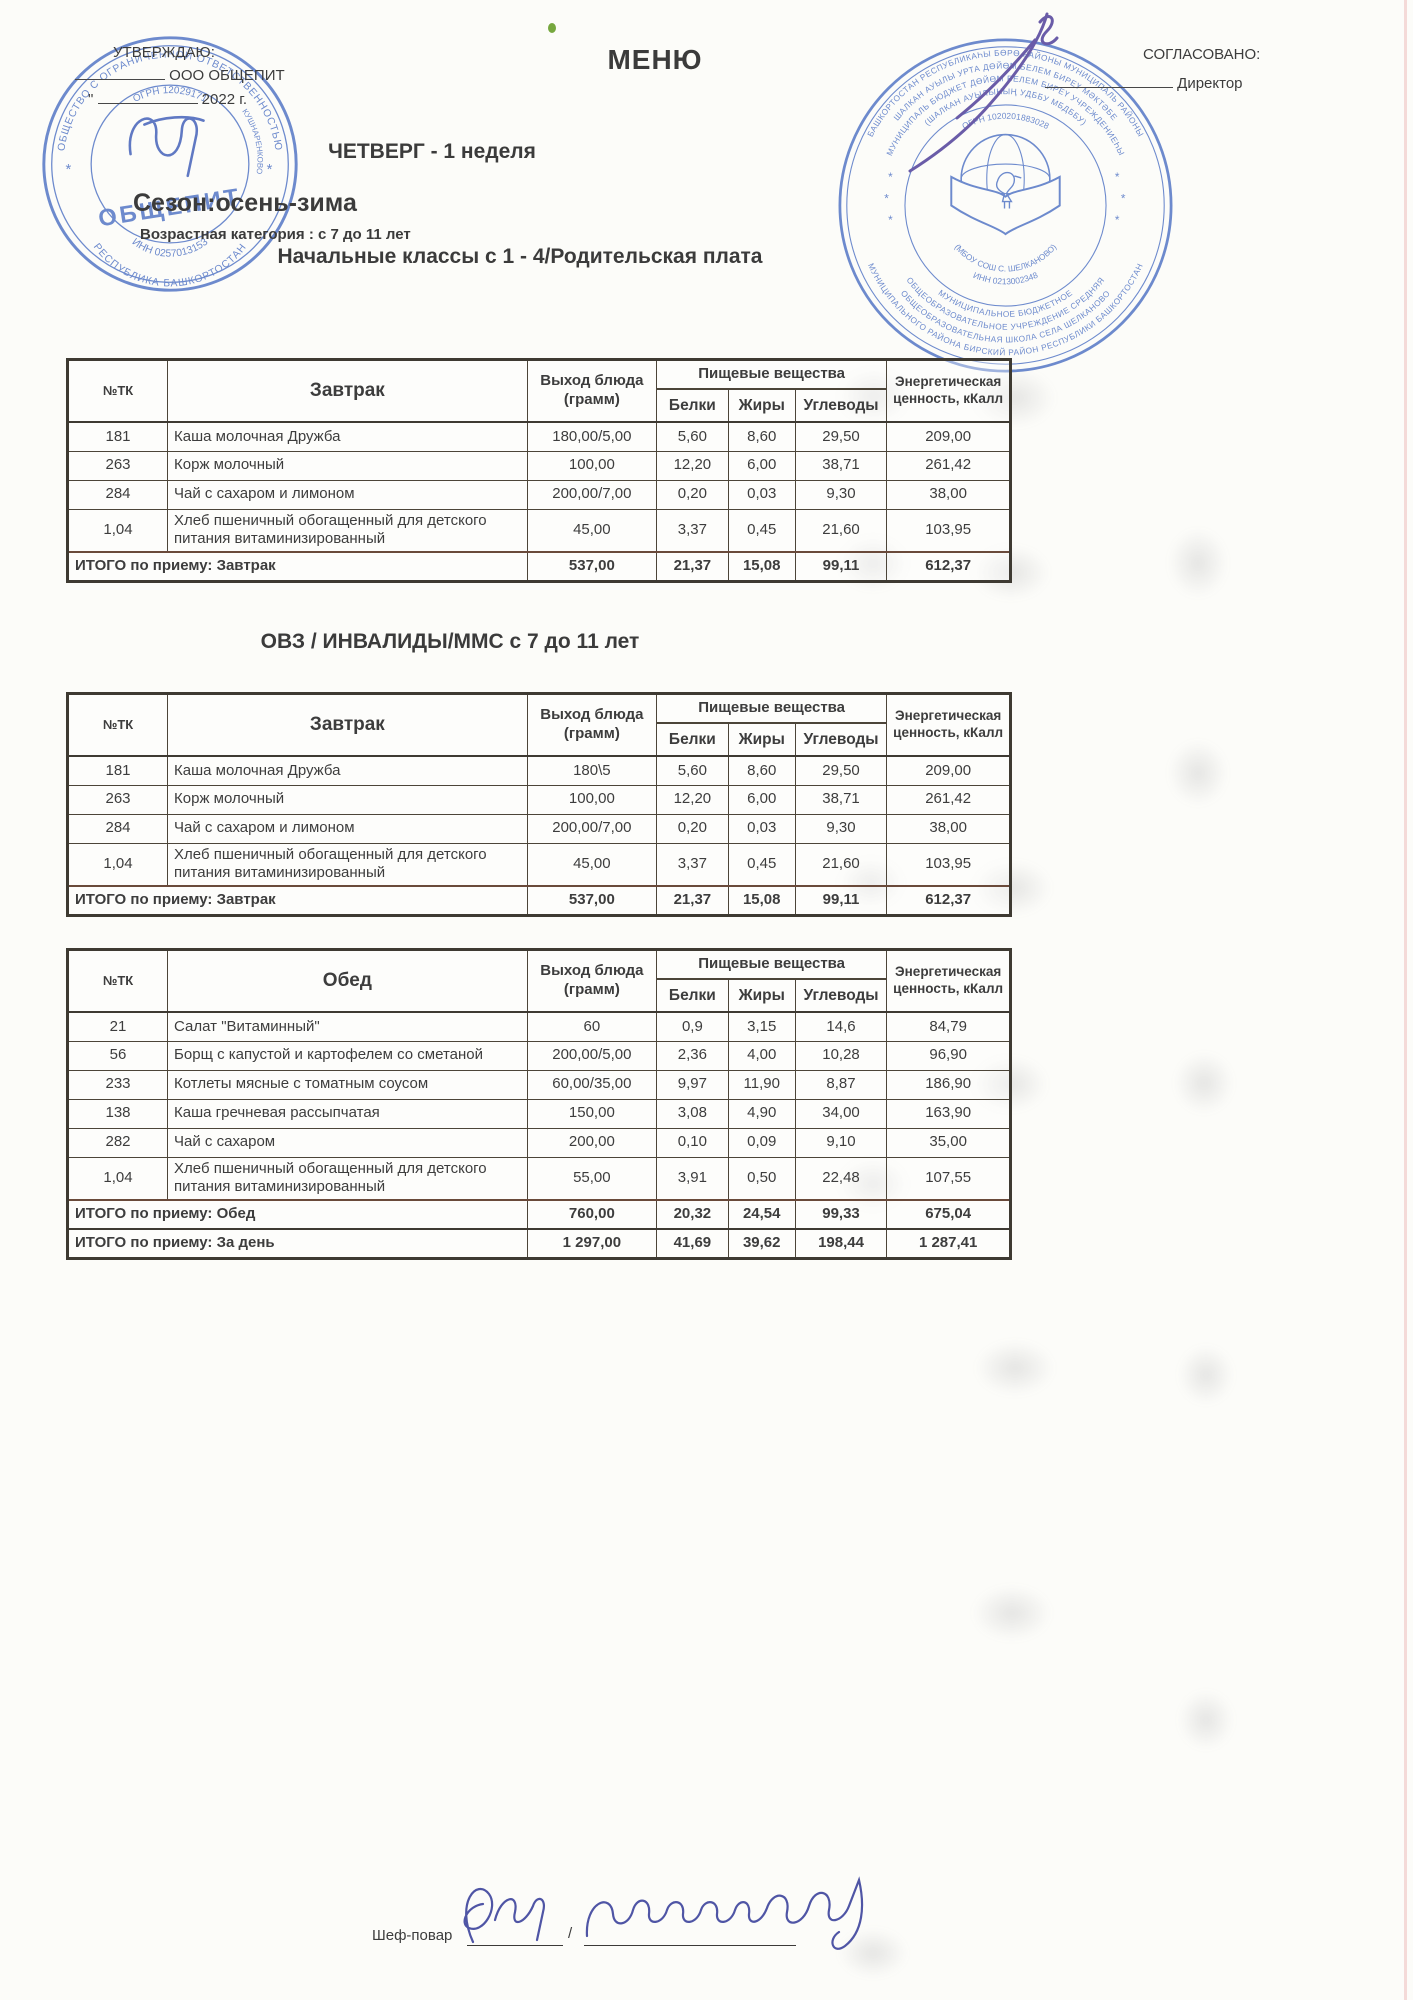 Image resolution: width=1413 pixels, height=2000 pixels. Describe the element at coordinates (761, 465) in the screenshot. I see `cell-fat: 6,00` at that location.